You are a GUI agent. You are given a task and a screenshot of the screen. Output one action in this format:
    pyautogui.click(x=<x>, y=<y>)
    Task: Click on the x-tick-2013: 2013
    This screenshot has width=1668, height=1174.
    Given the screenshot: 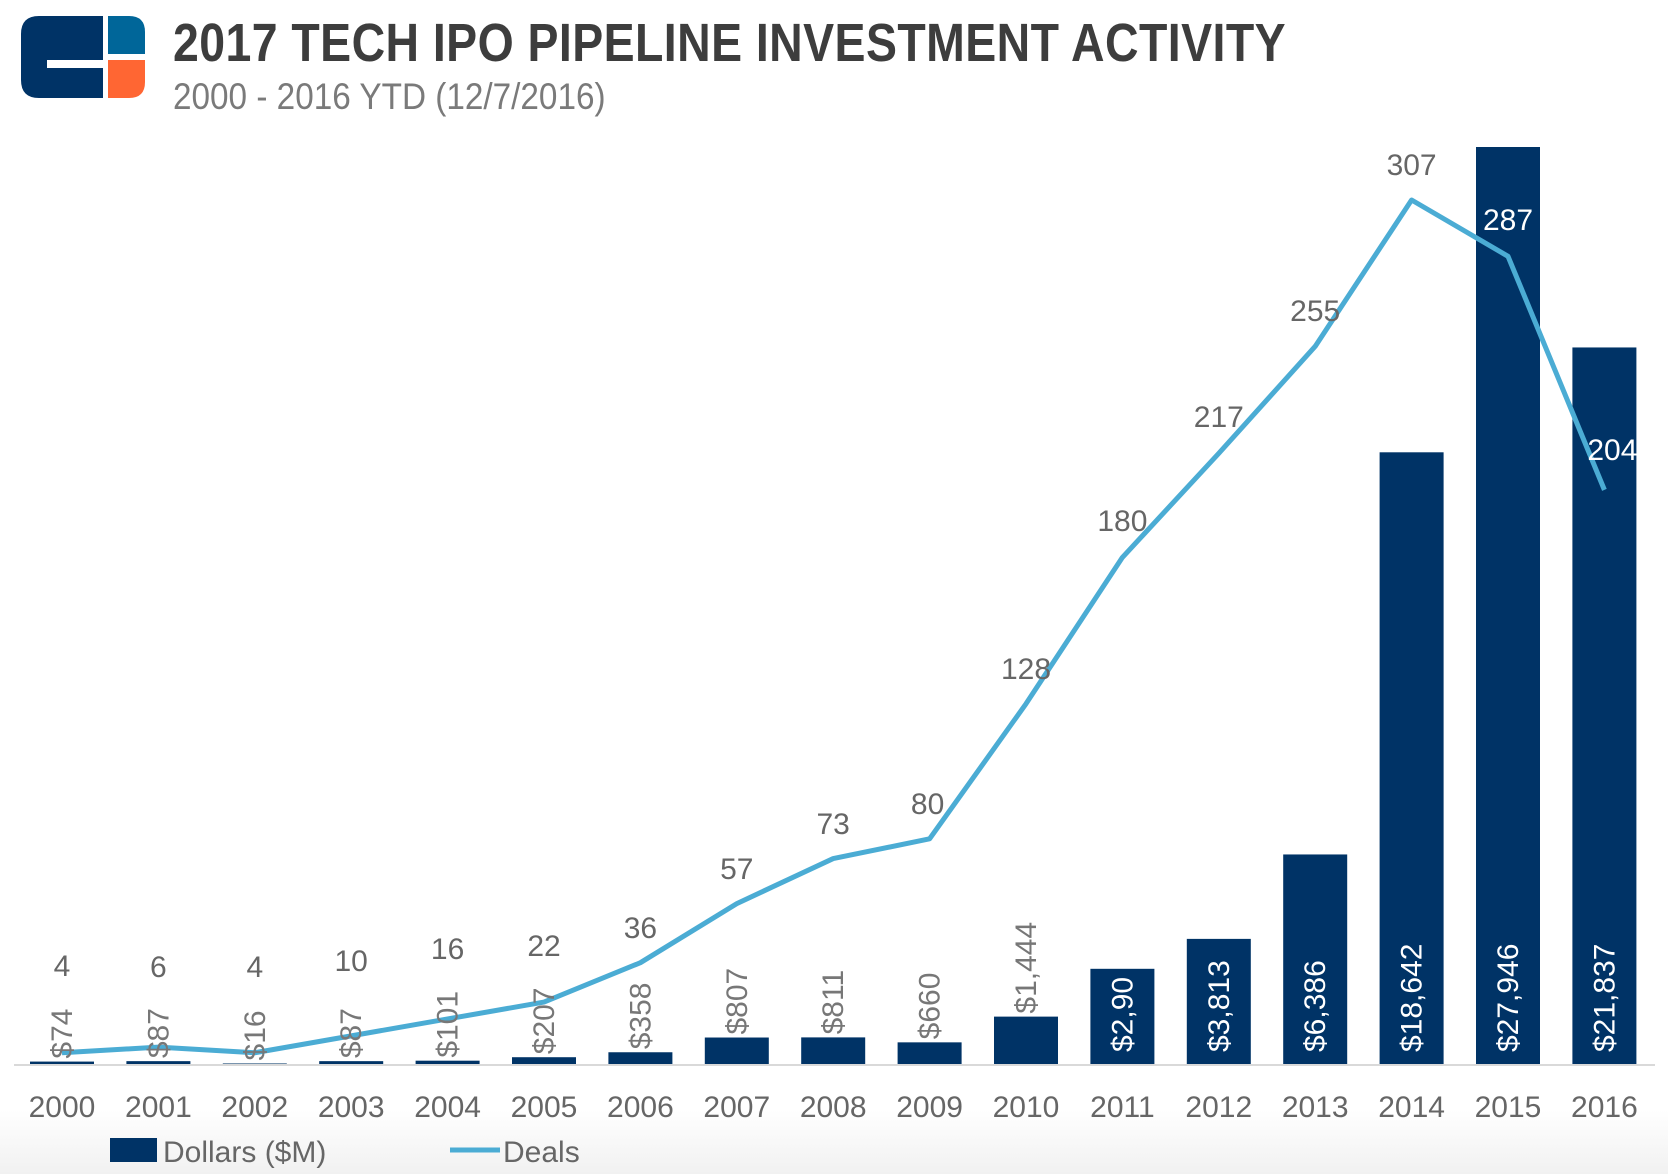 What is the action you would take?
    pyautogui.click(x=1315, y=1107)
    